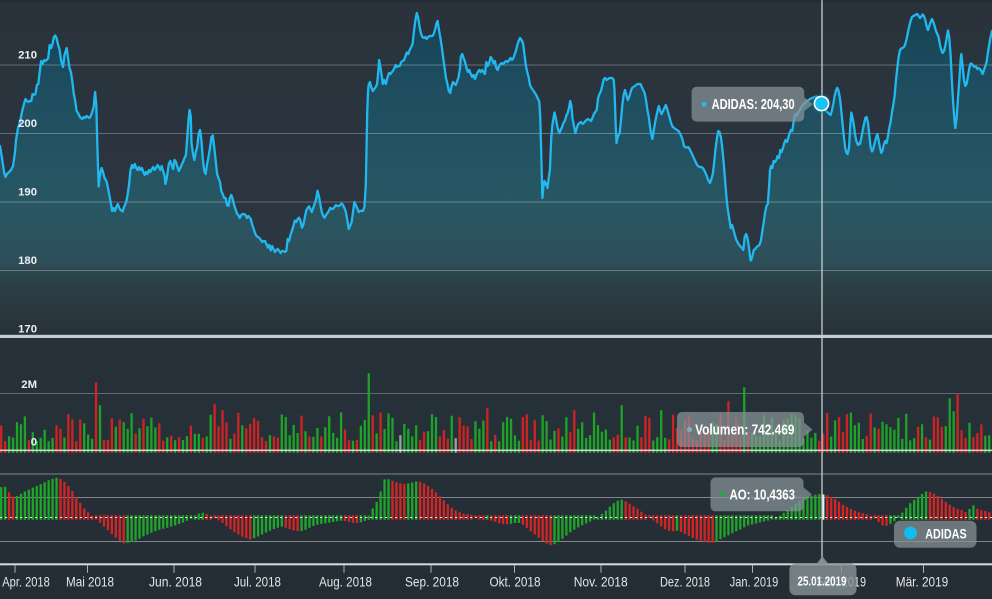 The image size is (992, 599). I want to click on svg-text: 0, so click(34, 443).